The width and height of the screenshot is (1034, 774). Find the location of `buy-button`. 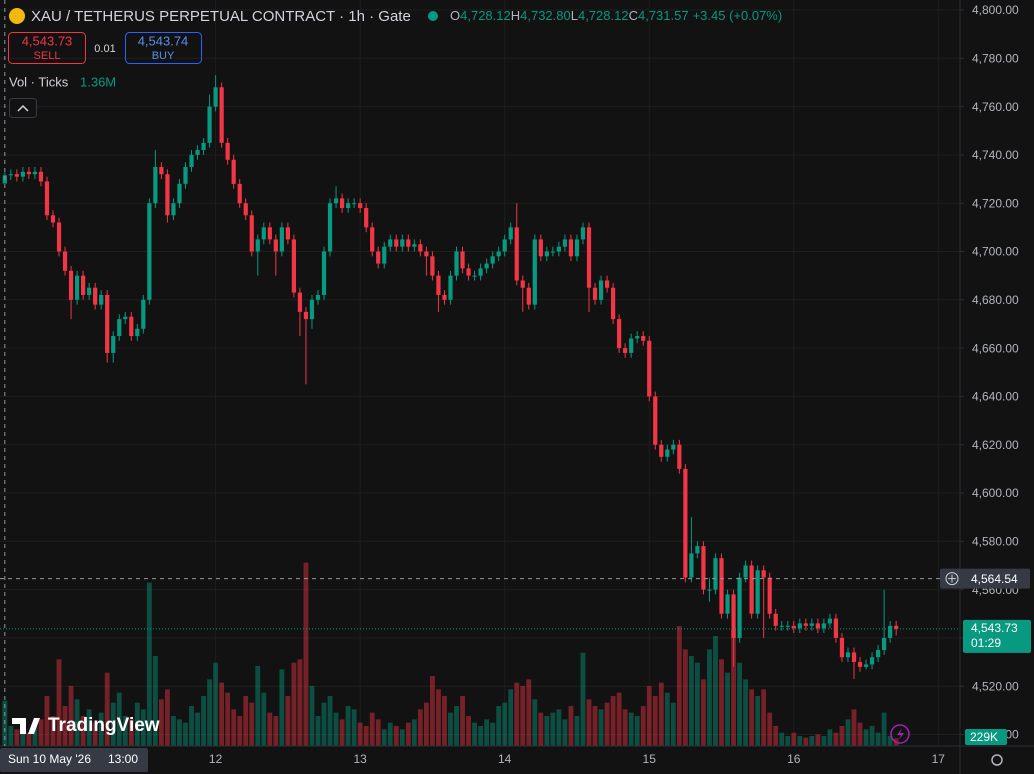

buy-button is located at coordinates (163, 48).